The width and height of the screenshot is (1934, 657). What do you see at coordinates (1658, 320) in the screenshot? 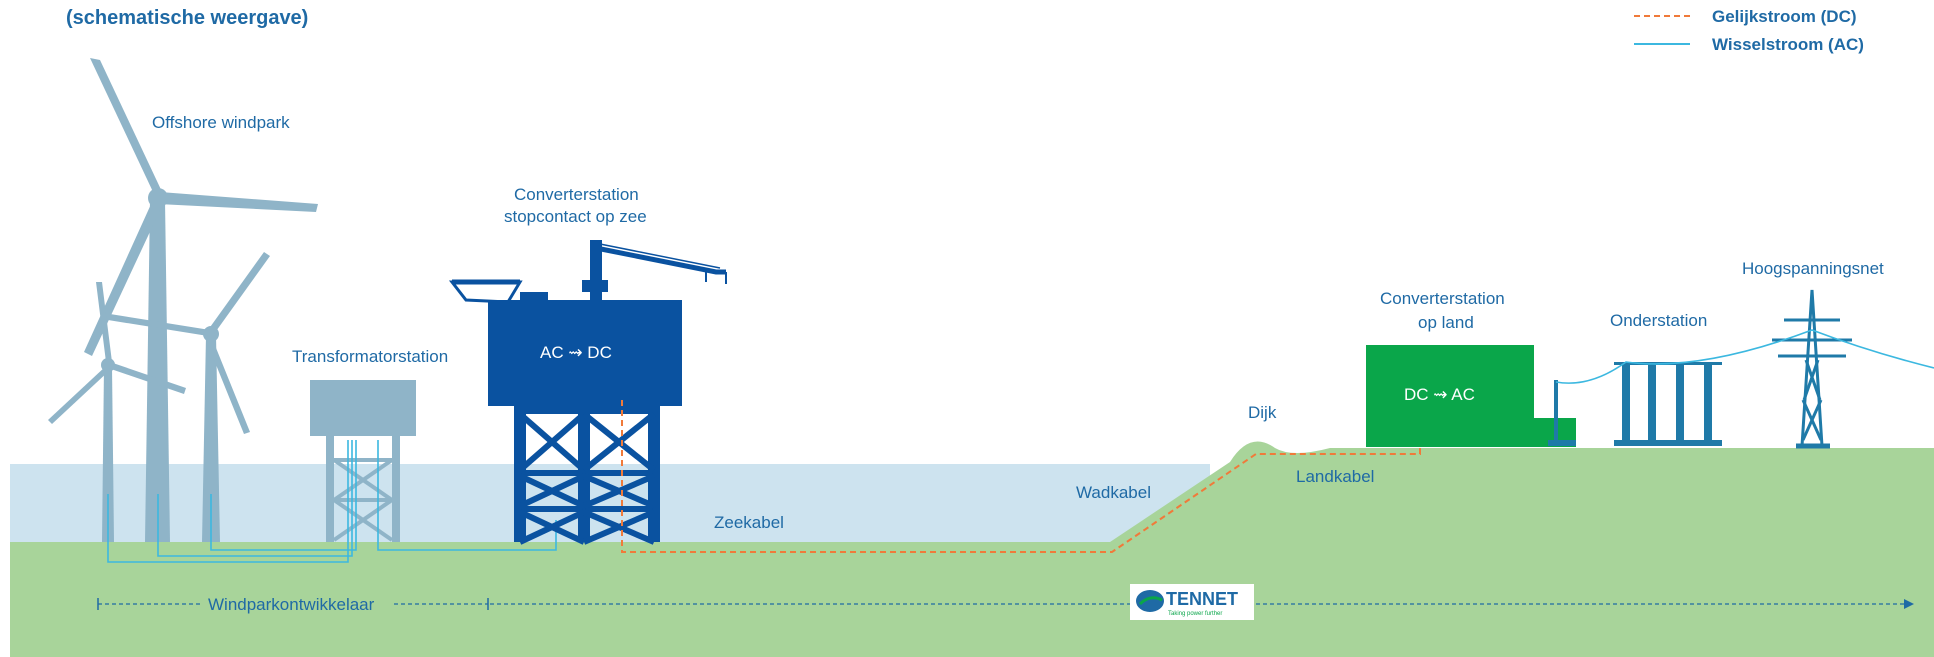
I see `label-onderstation: Onderstation` at bounding box center [1658, 320].